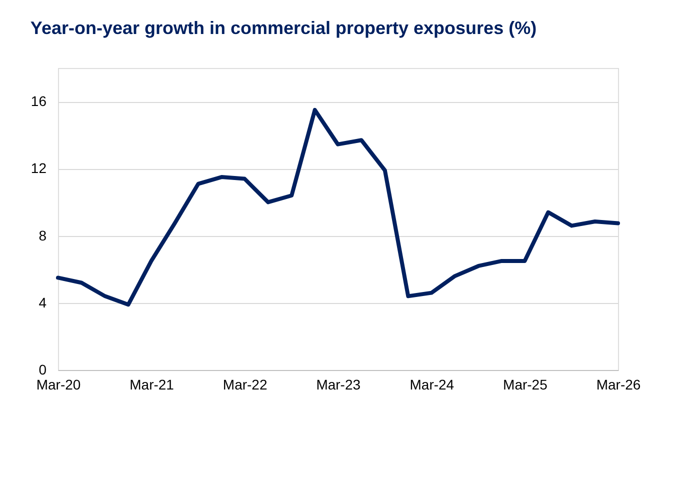  Describe the element at coordinates (432, 384) in the screenshot. I see `x-tick-label: Mar-24` at that location.